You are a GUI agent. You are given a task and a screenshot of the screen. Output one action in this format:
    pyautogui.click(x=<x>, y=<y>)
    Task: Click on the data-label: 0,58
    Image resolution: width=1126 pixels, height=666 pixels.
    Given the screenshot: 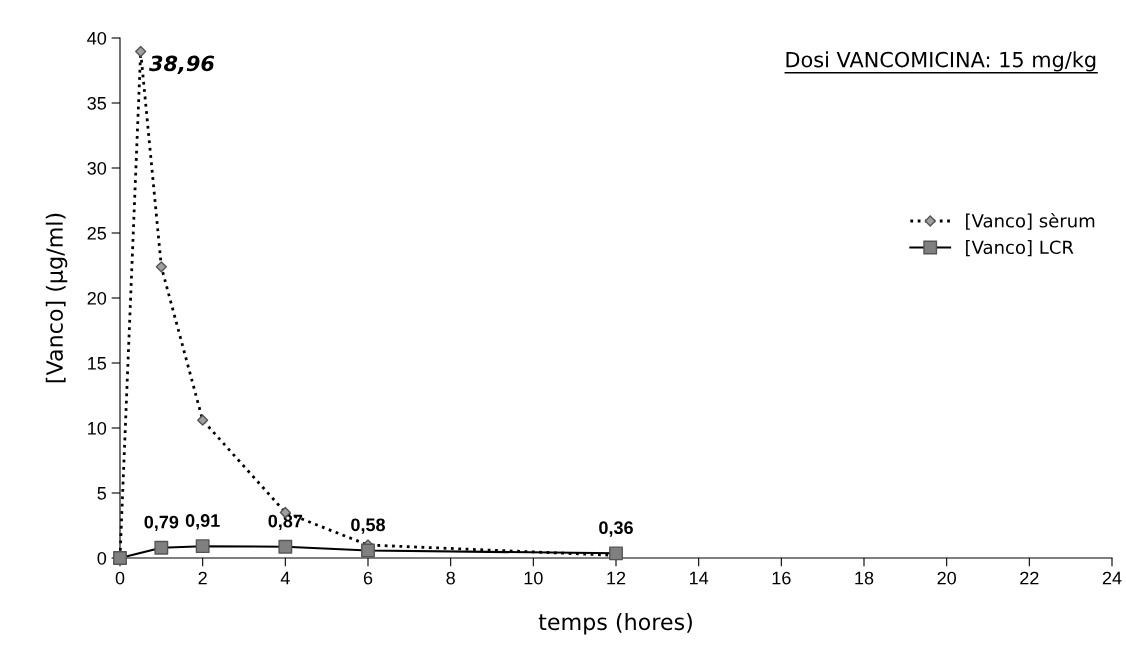 What is the action you would take?
    pyautogui.click(x=368, y=526)
    